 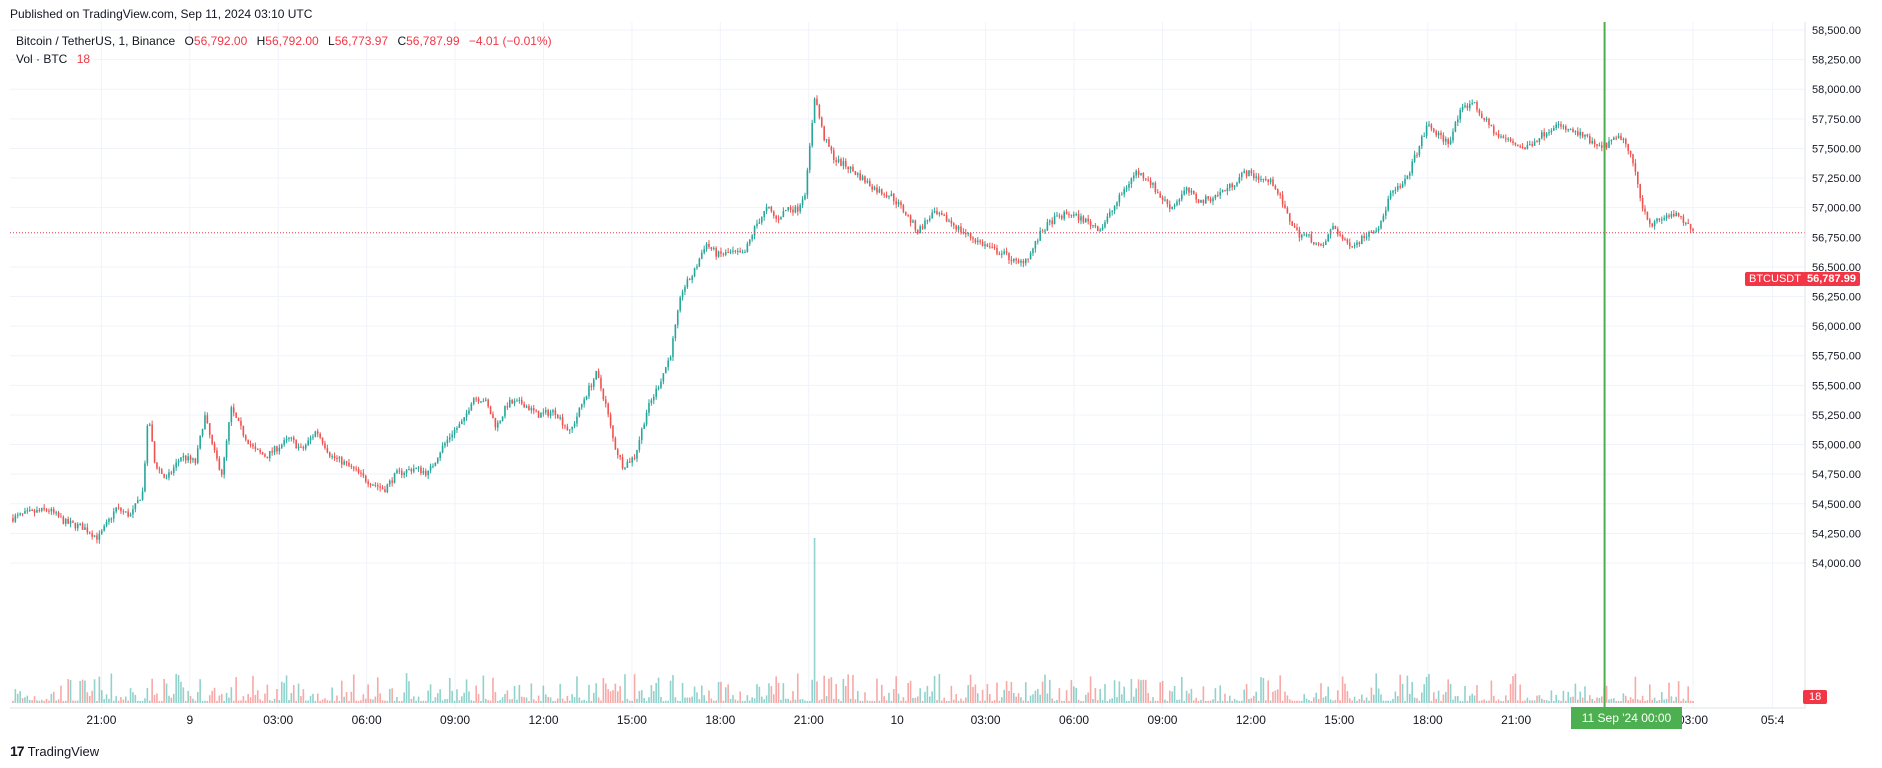 What do you see at coordinates (898, 720) in the screenshot?
I see `time-tick-label: 10` at bounding box center [898, 720].